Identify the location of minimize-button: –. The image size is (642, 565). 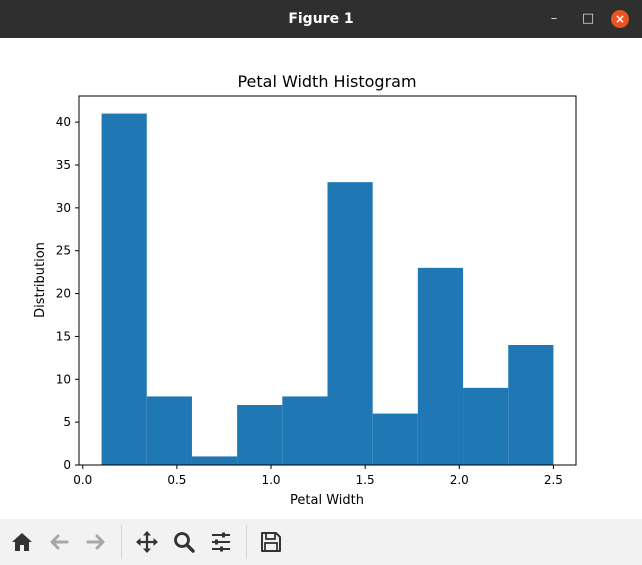
(554, 18).